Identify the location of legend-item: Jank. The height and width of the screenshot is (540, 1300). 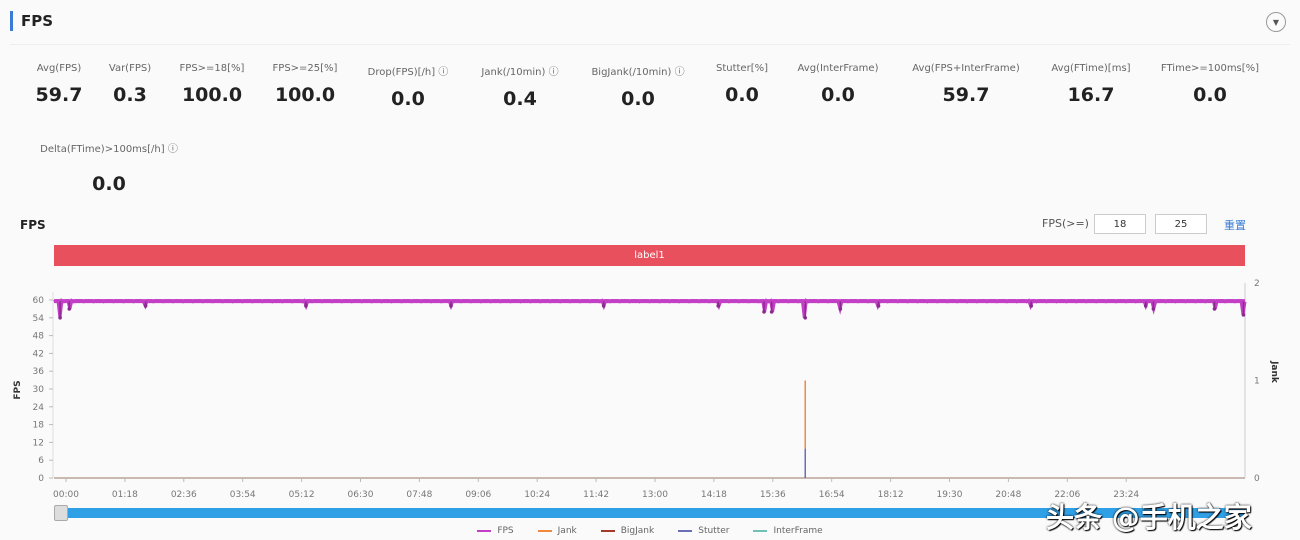
(557, 531).